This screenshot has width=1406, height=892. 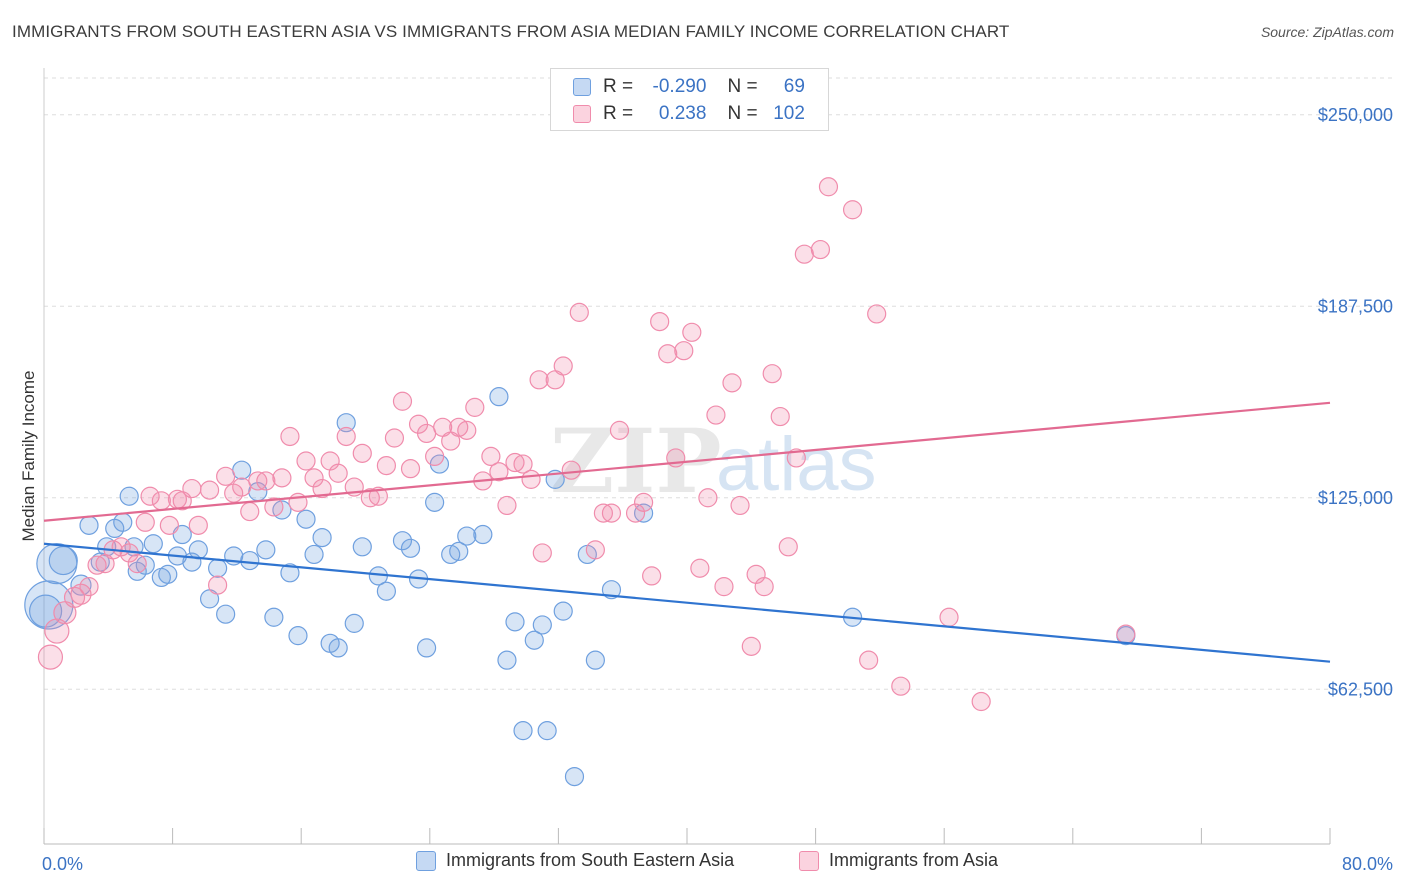 I want to click on y-tick-label-0: $62,500, so click(x=1360, y=689).